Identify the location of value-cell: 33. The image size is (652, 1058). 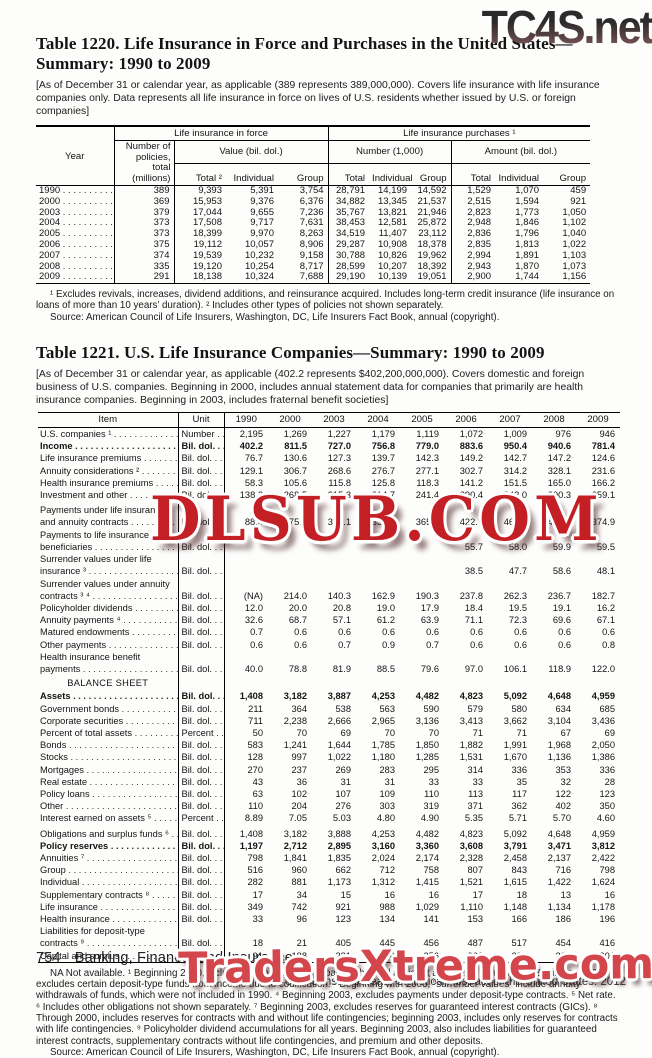
(477, 781).